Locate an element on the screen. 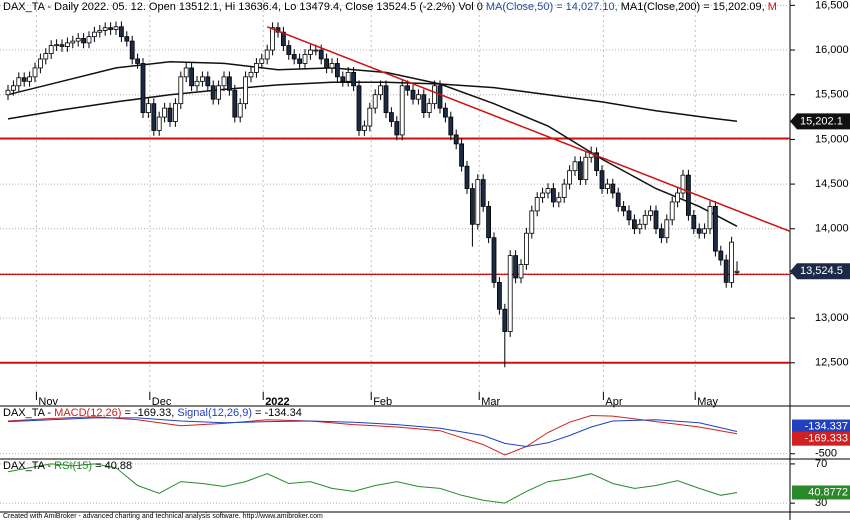 The width and height of the screenshot is (850, 520). panel-title: DAX_TA - RSI(15) = 40.88 is located at coordinates (67, 466).